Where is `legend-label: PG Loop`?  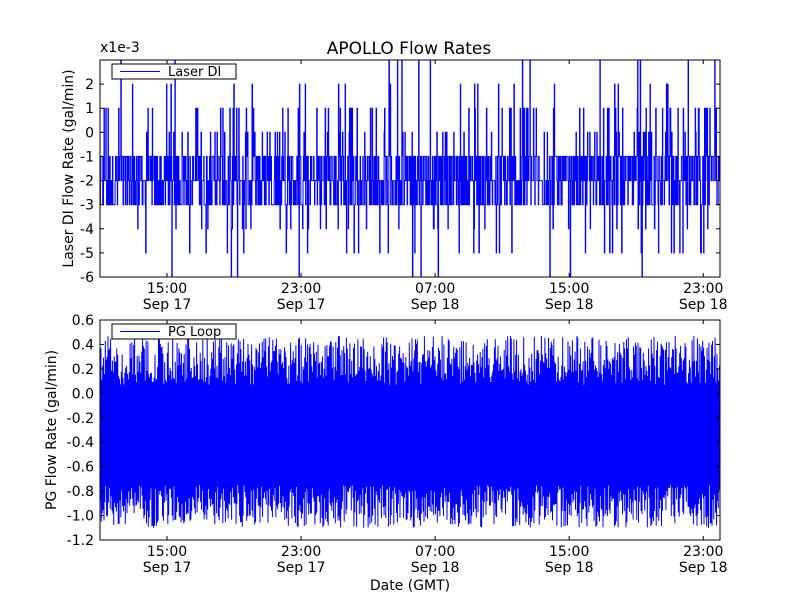 legend-label: PG Loop is located at coordinates (194, 332).